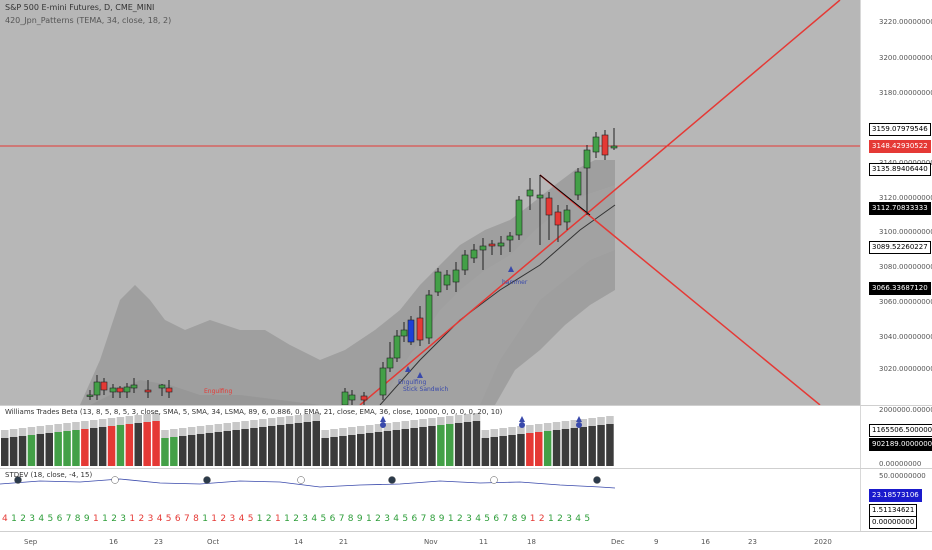  Describe the element at coordinates (343, 542) in the screenshot. I see `time-axis-label: 21` at that location.